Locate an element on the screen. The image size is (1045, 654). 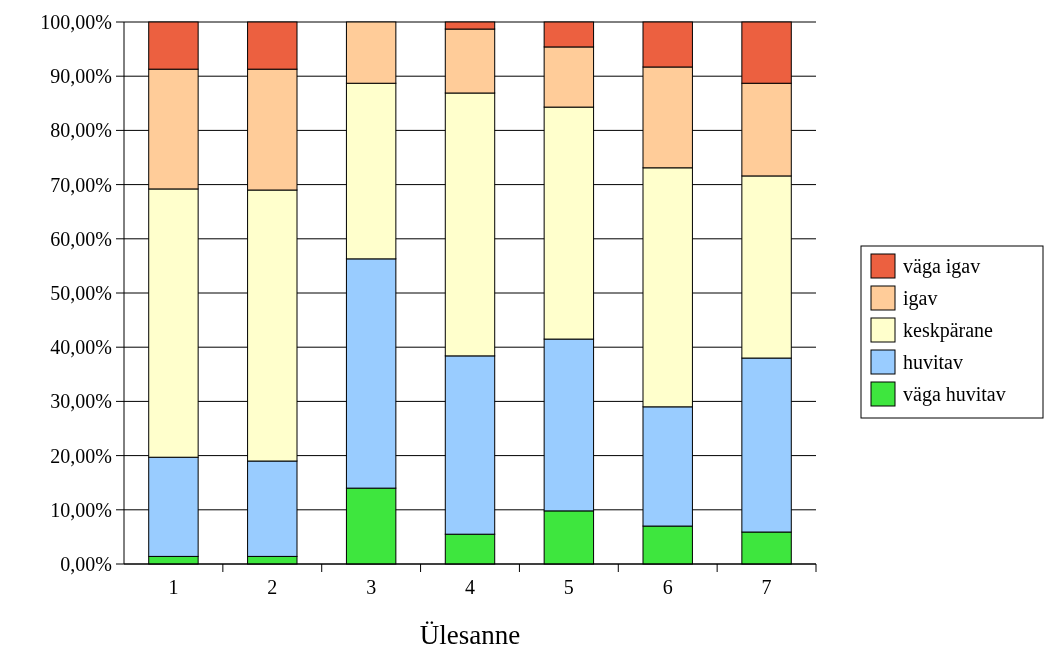
y-tick-label: 80,00% is located at coordinates (81, 130).